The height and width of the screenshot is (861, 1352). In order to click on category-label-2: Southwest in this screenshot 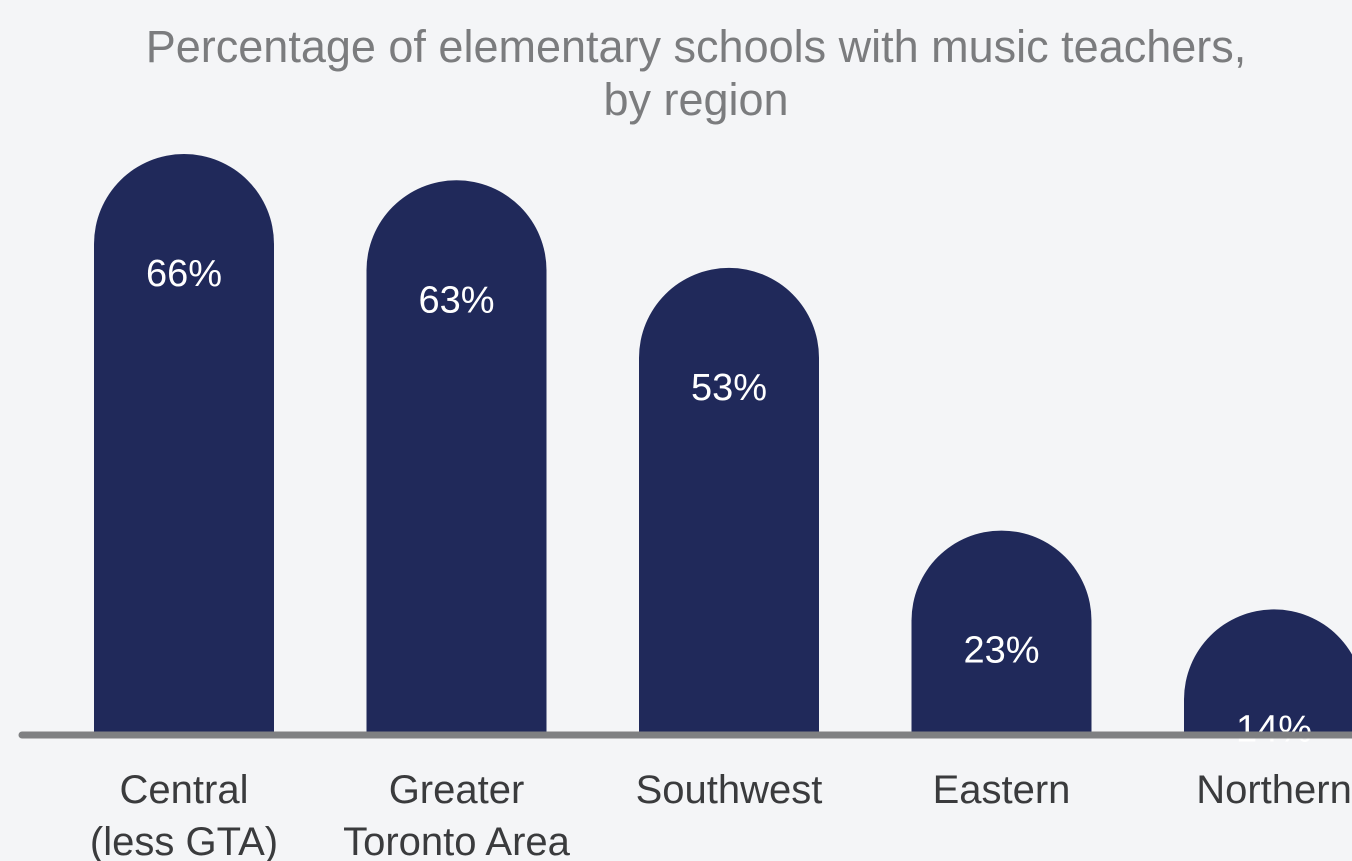, I will do `click(729, 790)`.